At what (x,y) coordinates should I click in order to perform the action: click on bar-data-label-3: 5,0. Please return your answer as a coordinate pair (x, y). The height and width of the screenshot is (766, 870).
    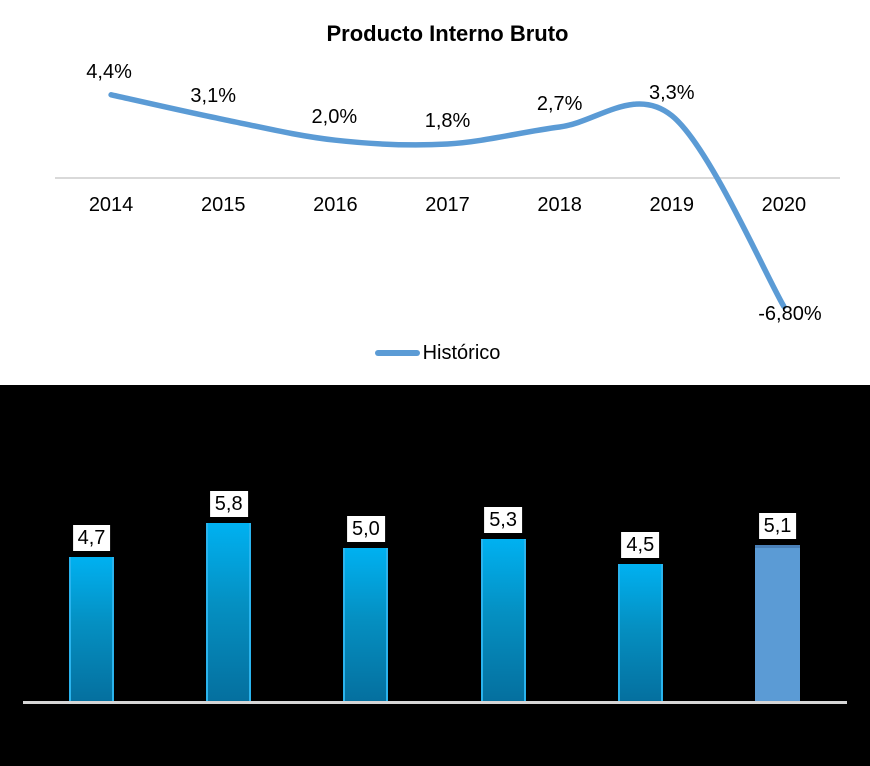
    Looking at the image, I should click on (365, 529).